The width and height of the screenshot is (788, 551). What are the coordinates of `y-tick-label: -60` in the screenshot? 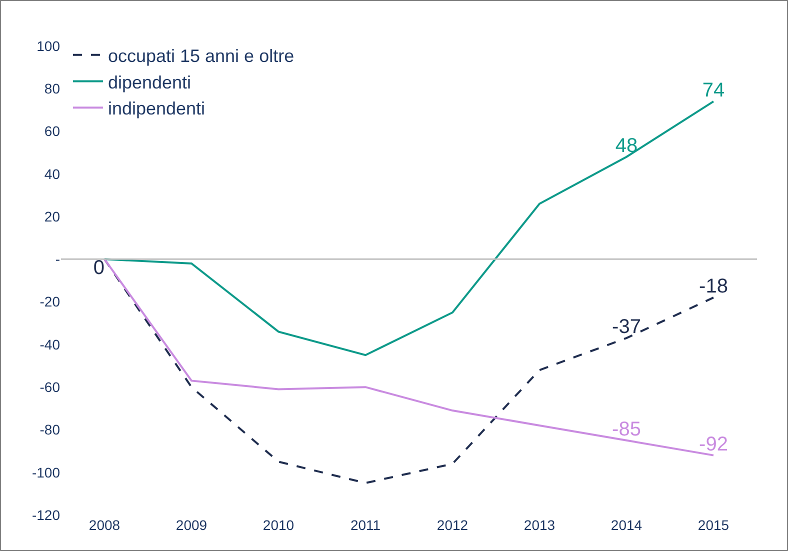 It's located at (50, 386).